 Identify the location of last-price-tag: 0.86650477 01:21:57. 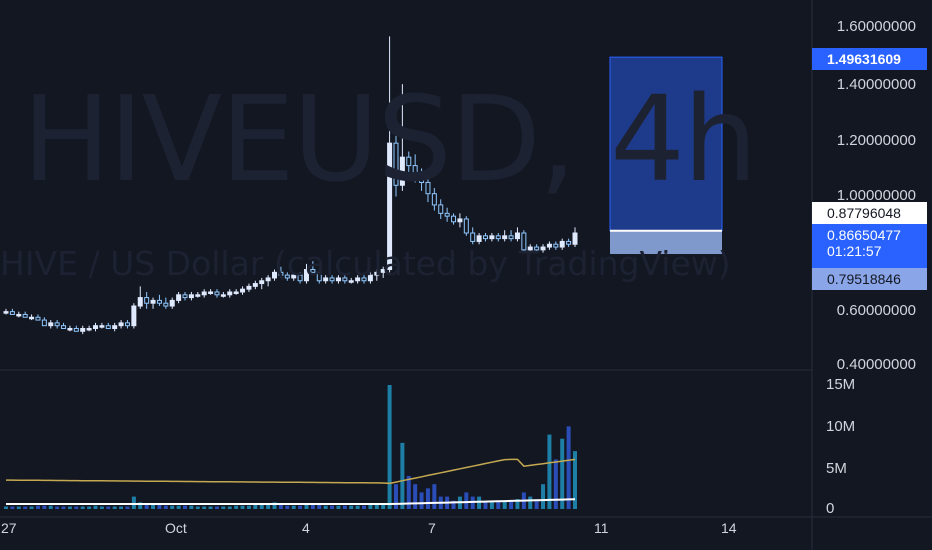
(869, 246).